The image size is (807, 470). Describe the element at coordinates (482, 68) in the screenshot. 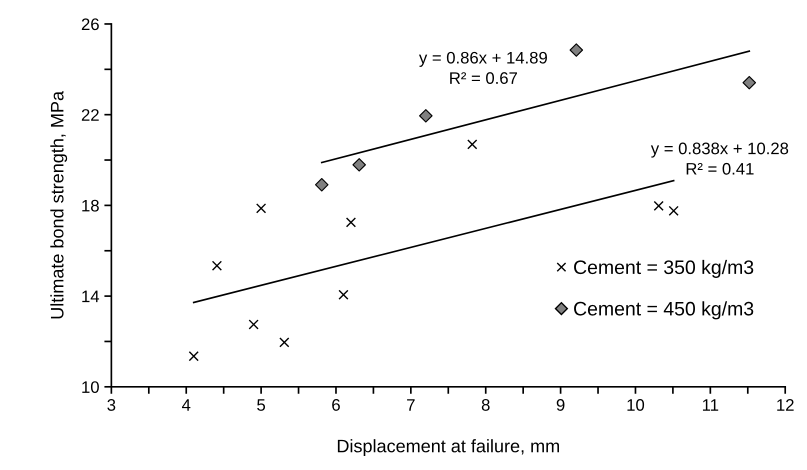

I see `annotation: y = 0.86x + 14.89 R² = 0.67` at that location.